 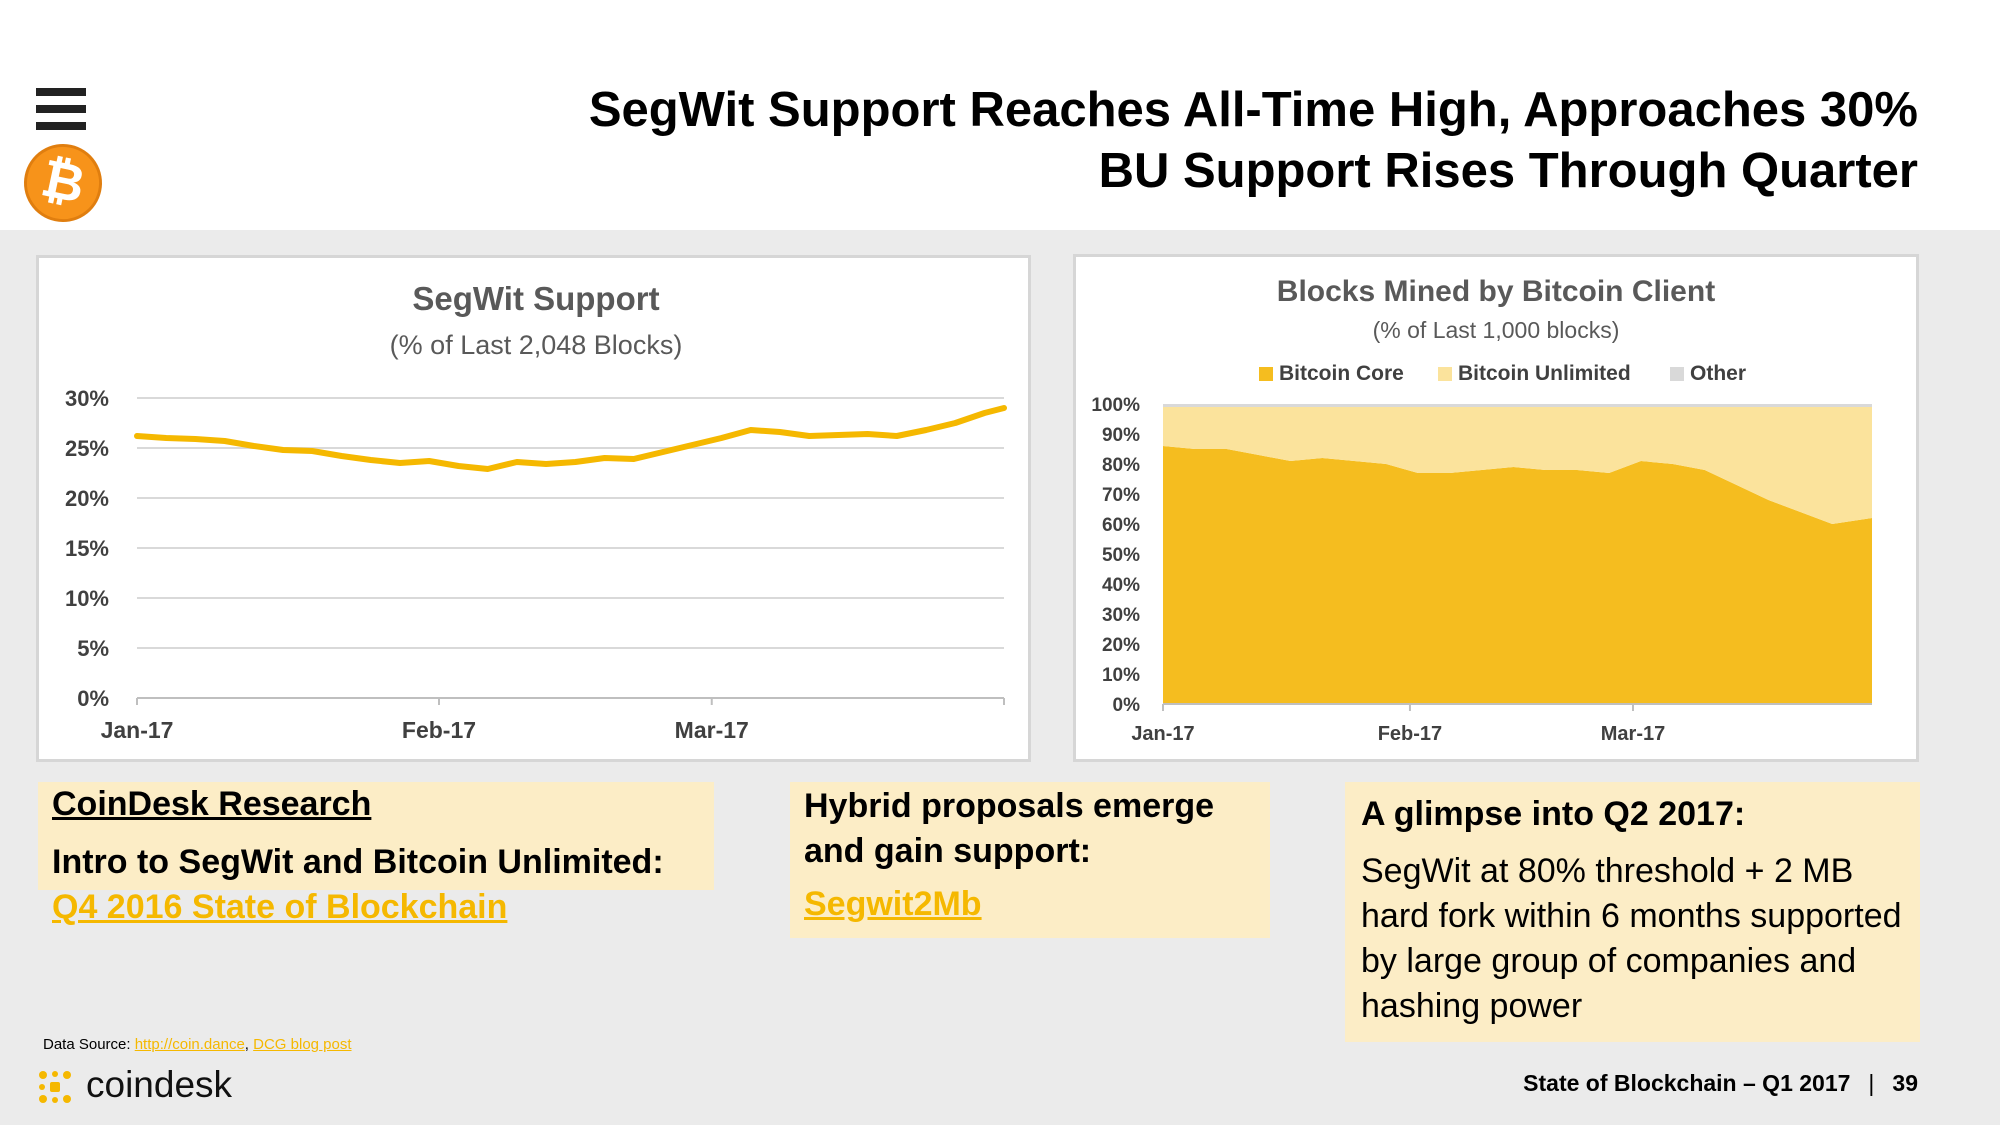 I want to click on state-of-blockchain-link: Q4 2016 State of Blockchain, so click(x=280, y=907).